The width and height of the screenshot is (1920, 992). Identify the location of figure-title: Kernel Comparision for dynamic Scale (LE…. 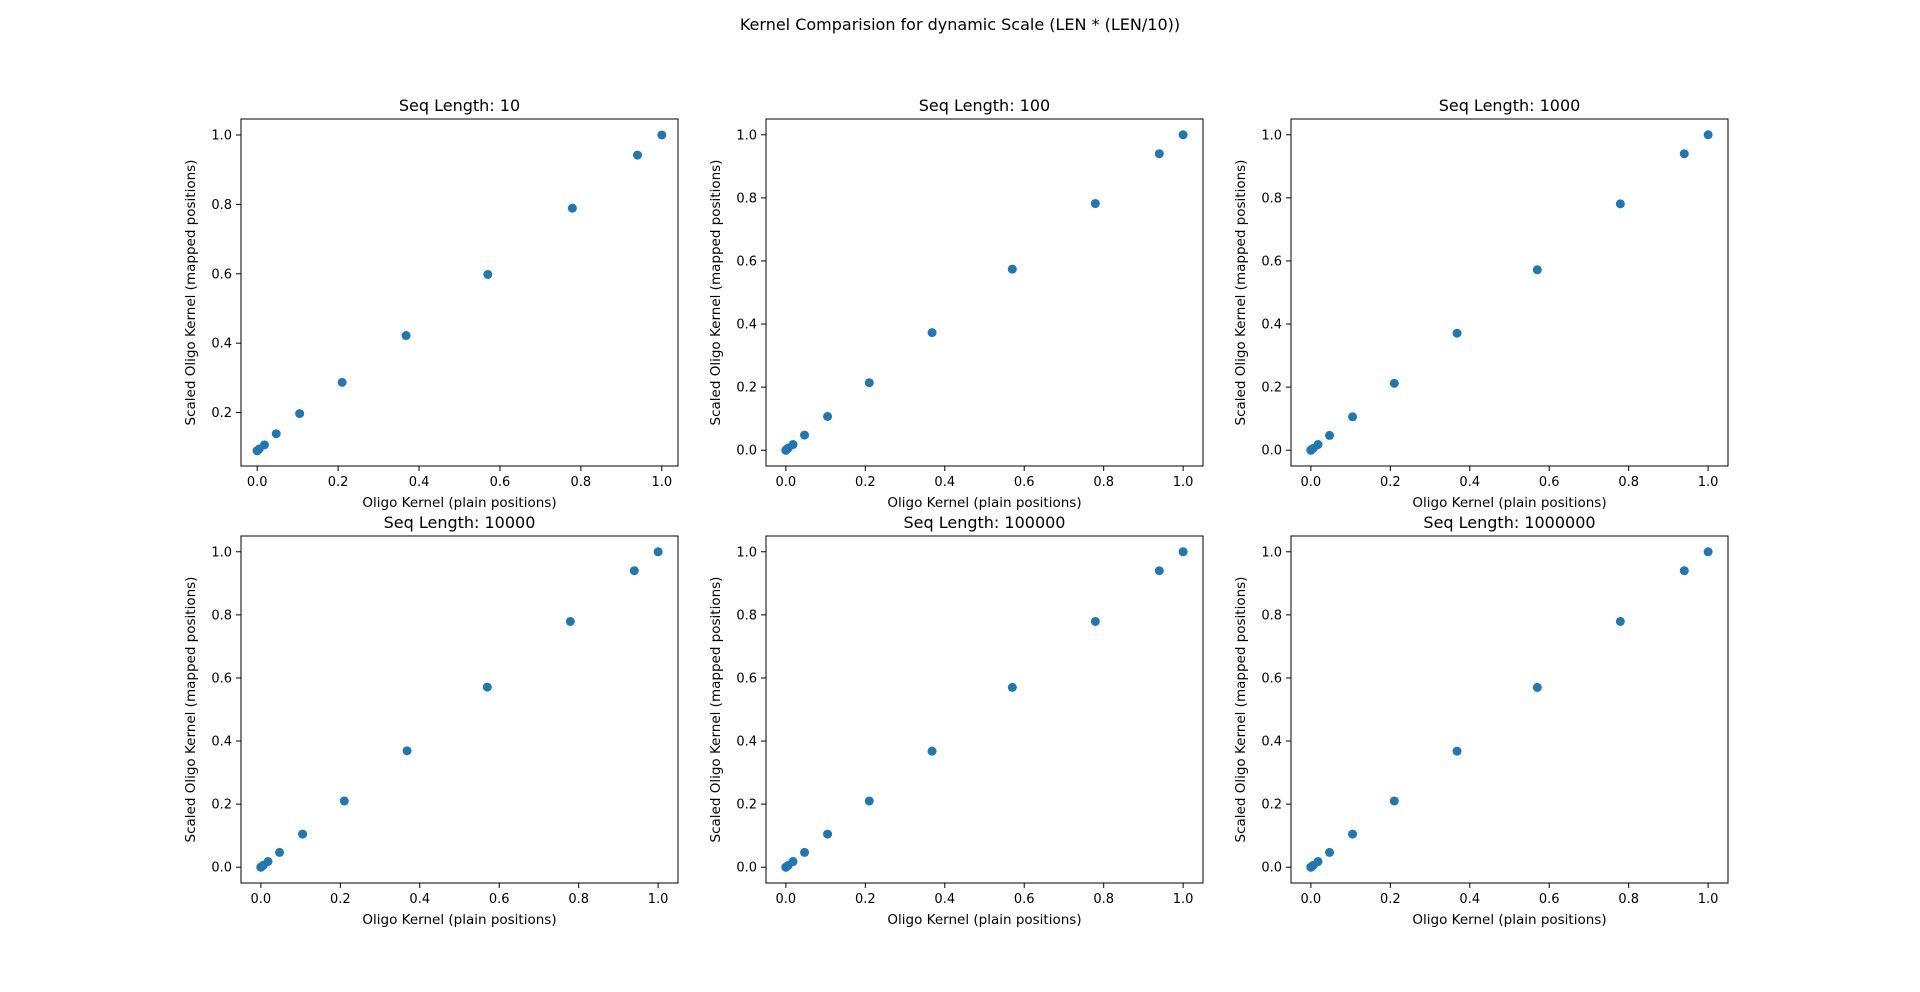
(960, 24).